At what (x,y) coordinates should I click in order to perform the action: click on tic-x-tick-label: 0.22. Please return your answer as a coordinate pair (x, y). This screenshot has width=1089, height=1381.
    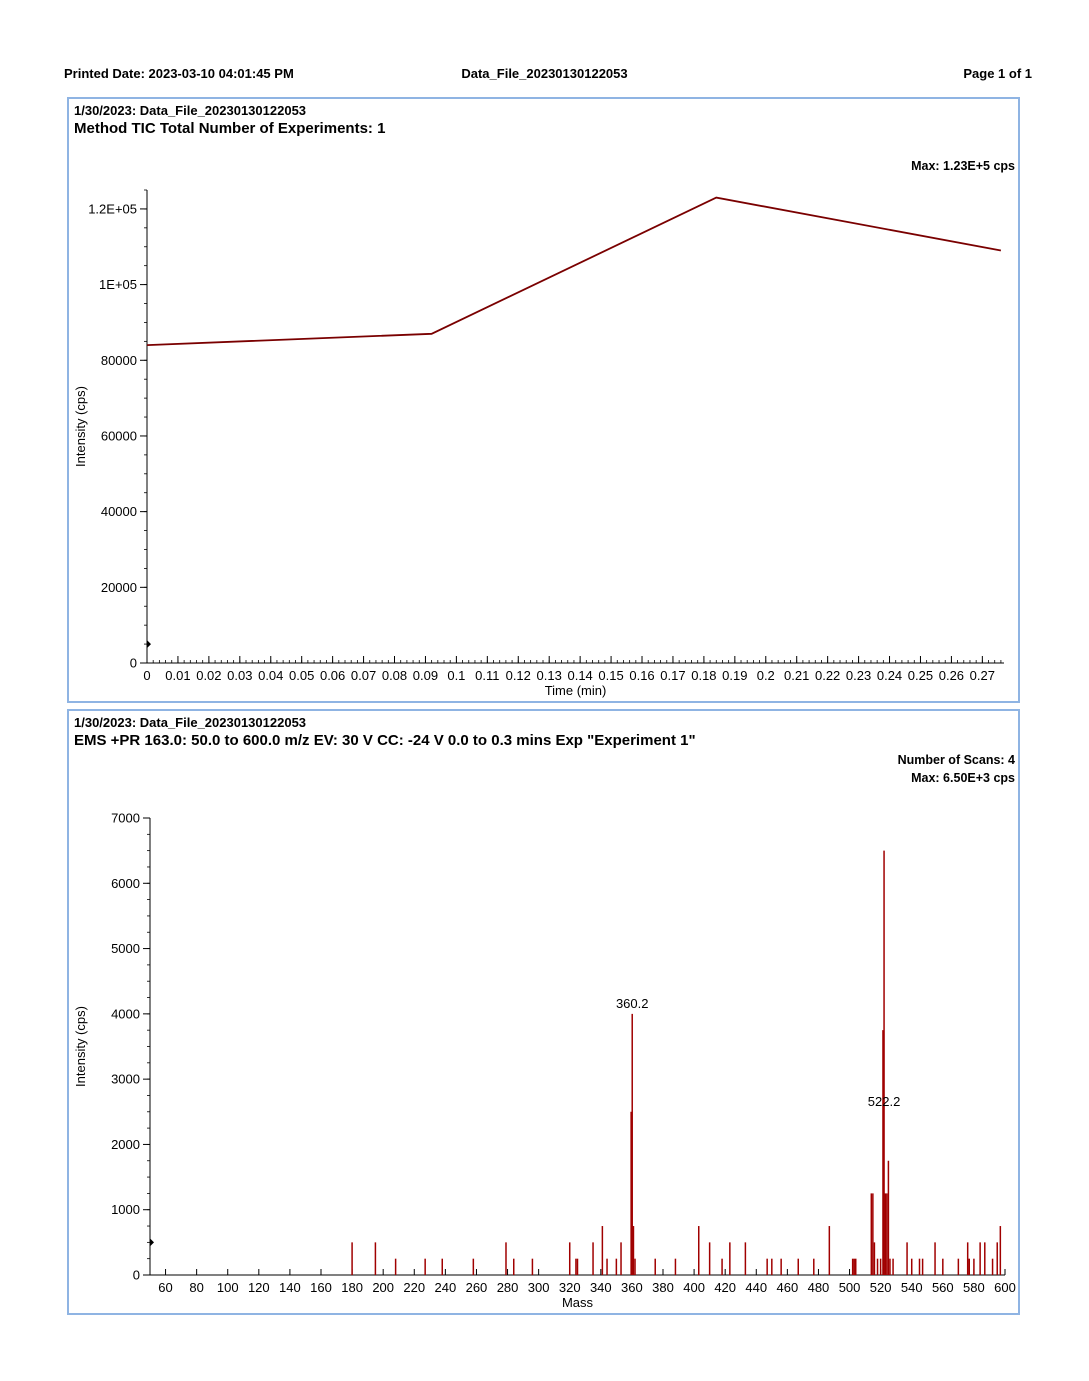
    Looking at the image, I should click on (827, 675).